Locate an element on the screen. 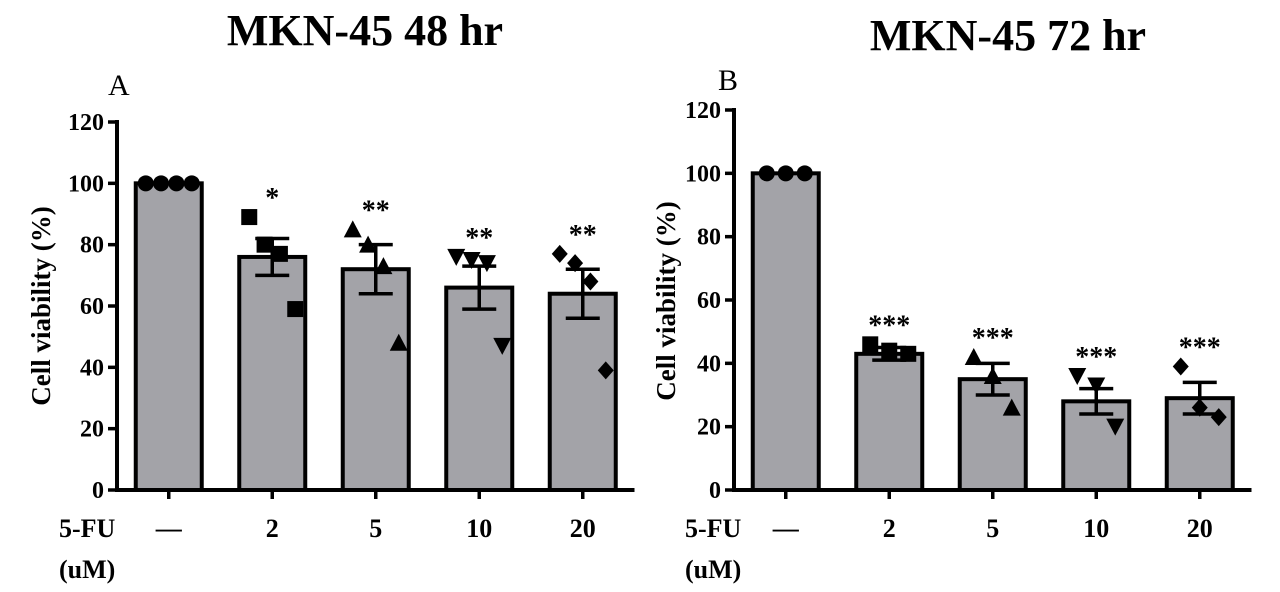 The image size is (1280, 592). panel-letter: B is located at coordinates (728, 80).